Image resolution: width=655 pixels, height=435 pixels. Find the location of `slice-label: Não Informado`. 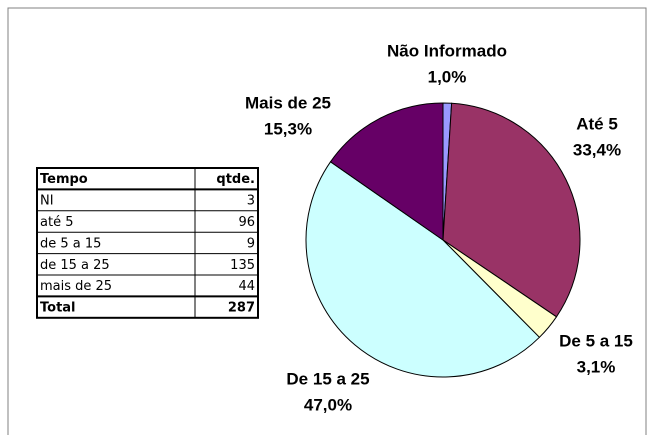

slice-label: Não Informado is located at coordinates (447, 50).